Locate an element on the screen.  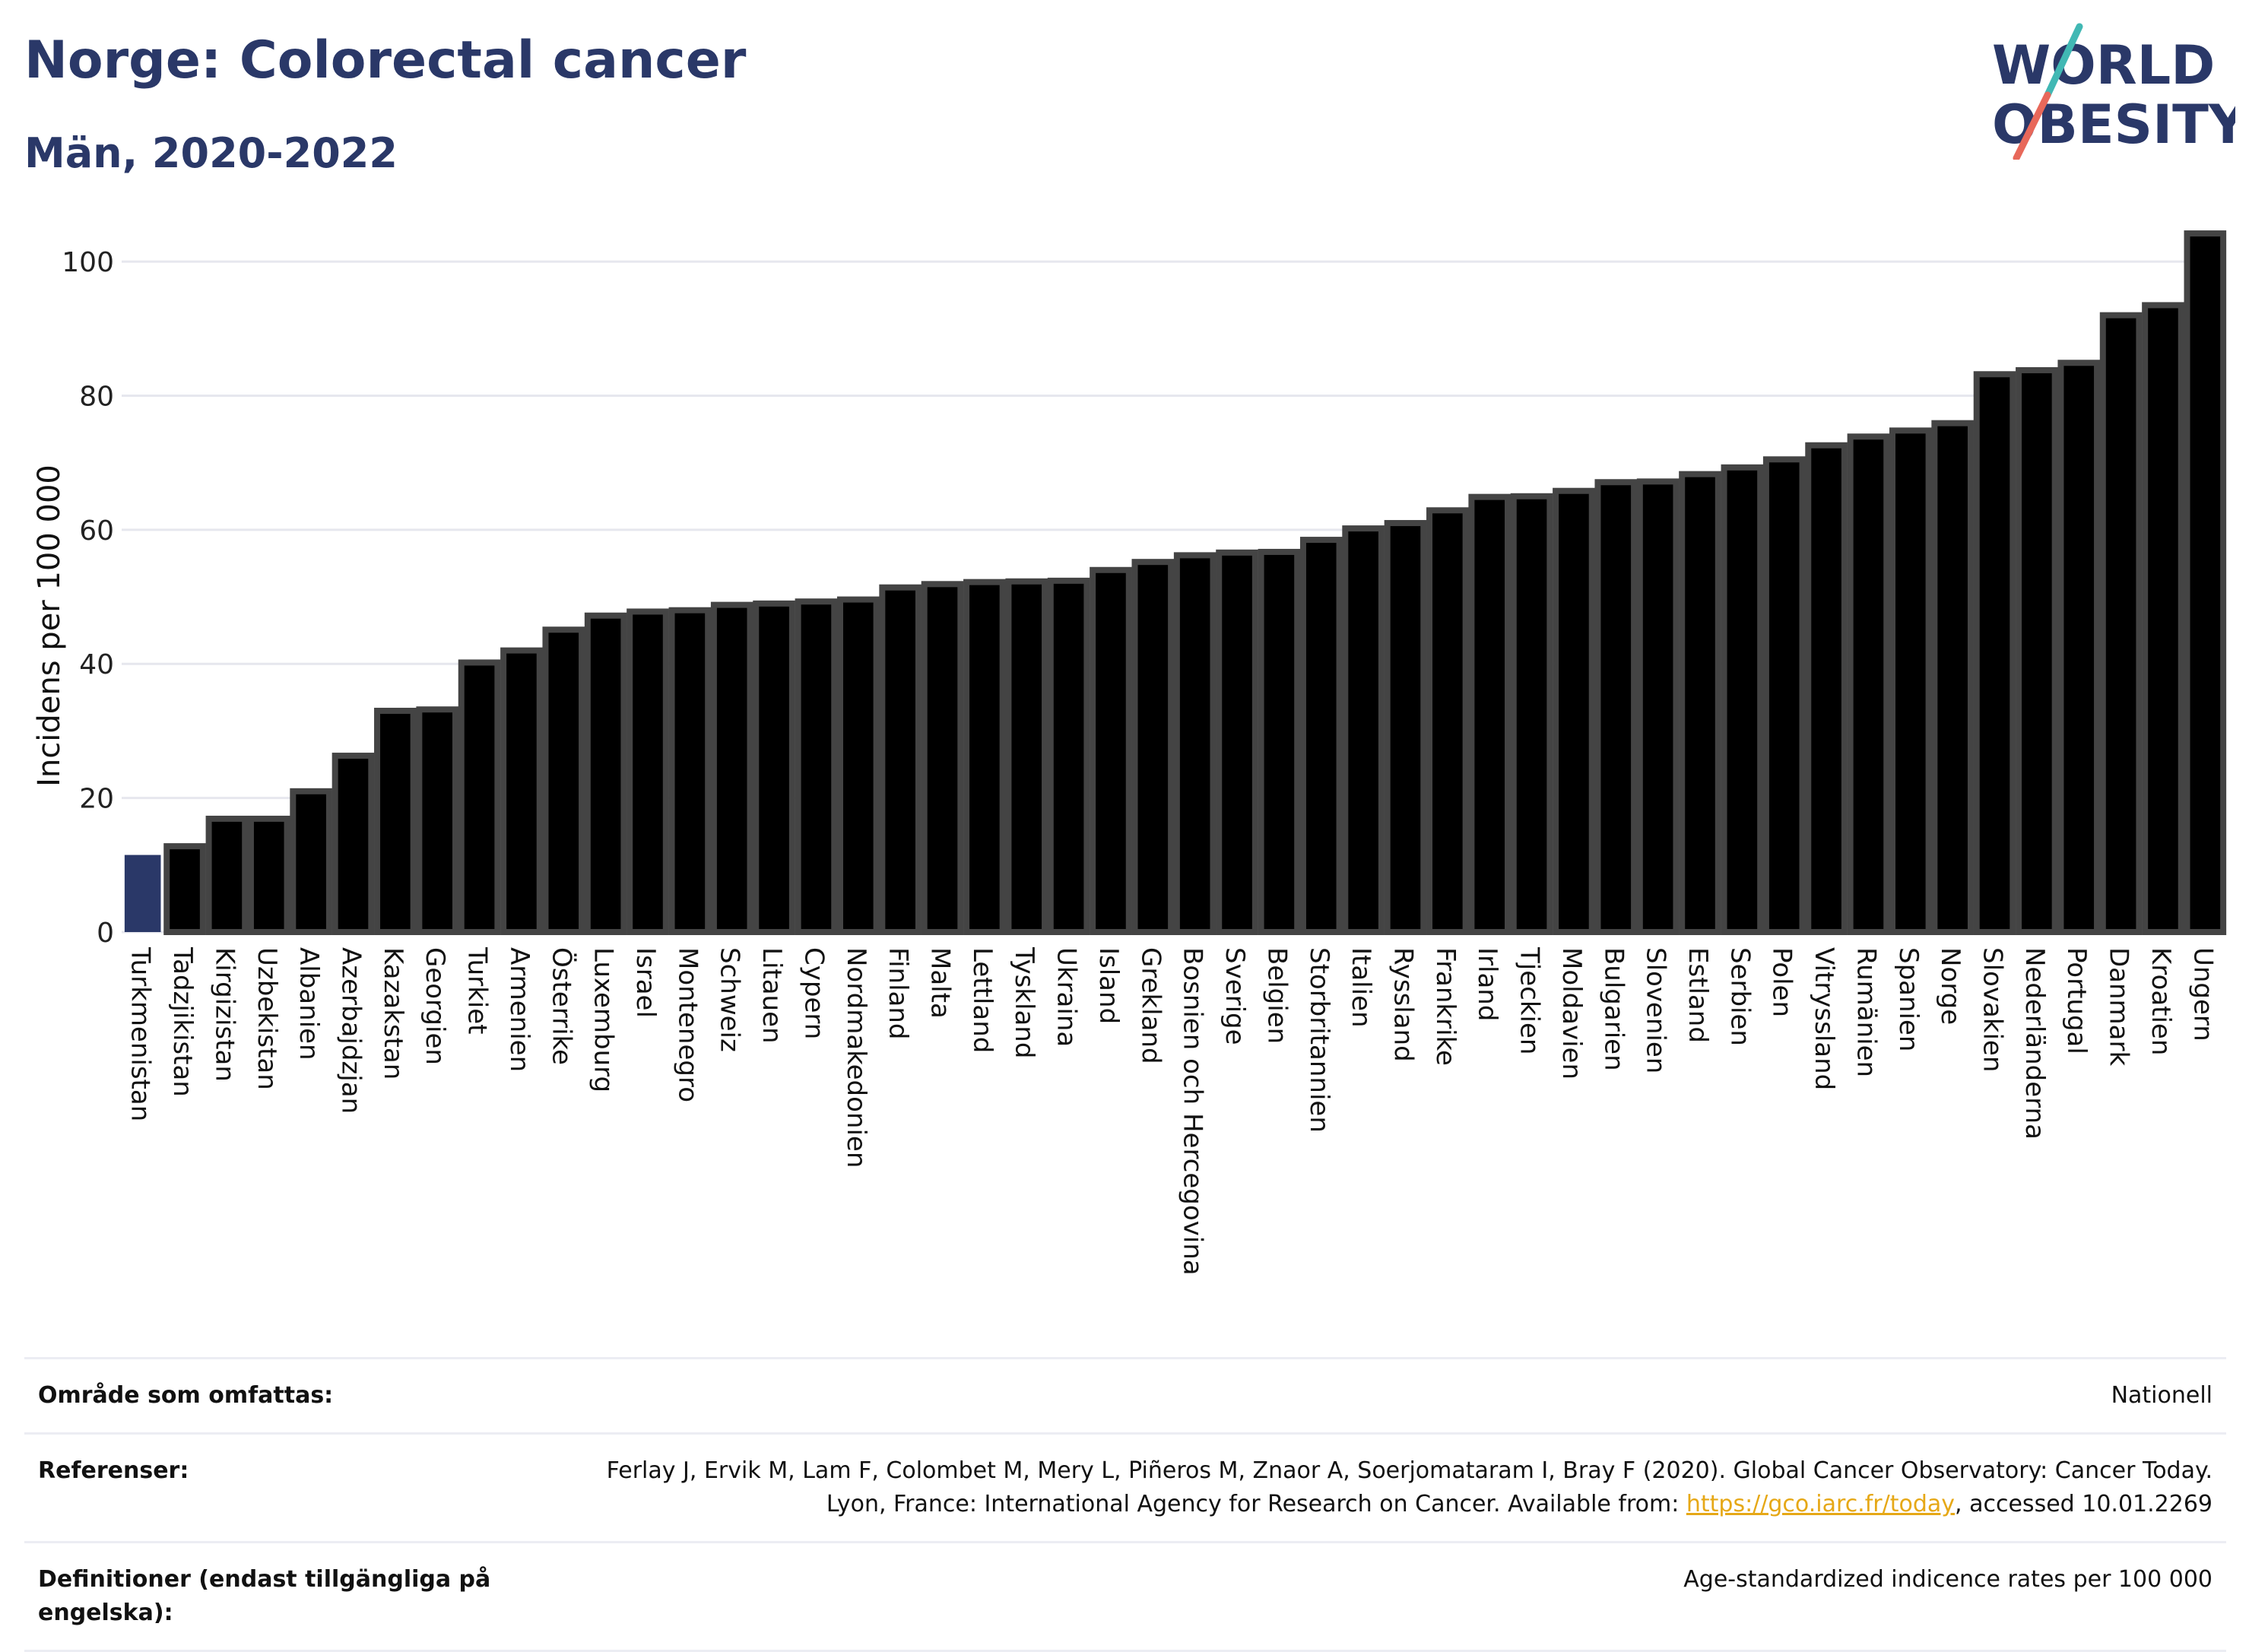
x-category-label: Lettland is located at coordinates (982, 1000).